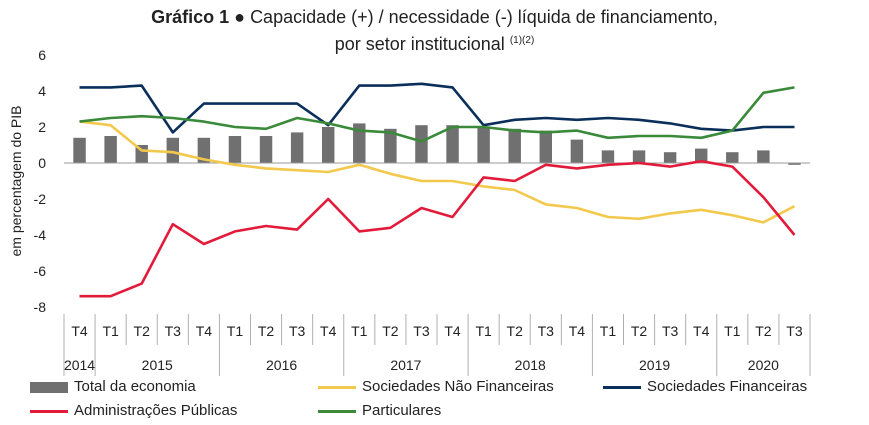  I want to click on y-tick-label: -8, so click(40, 307).